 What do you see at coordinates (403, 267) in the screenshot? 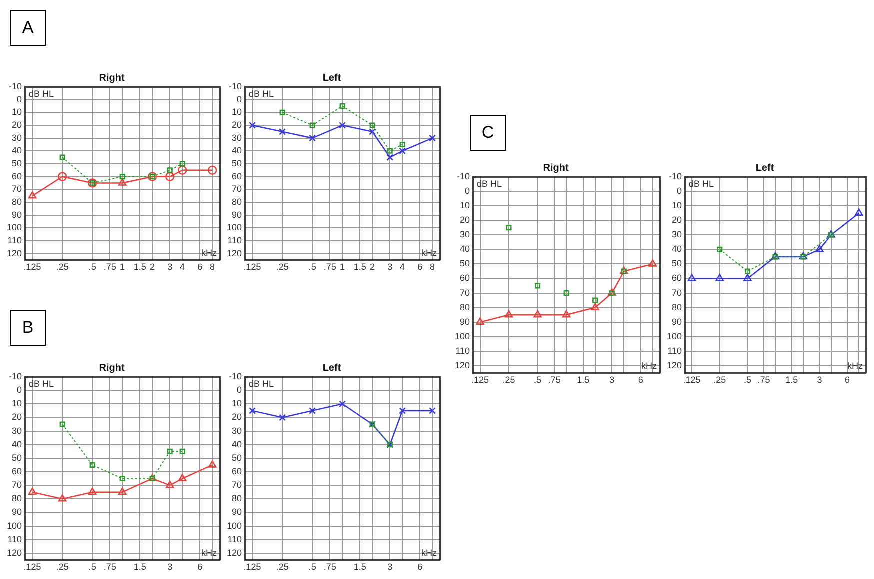
I see `x-tick-label: 4` at bounding box center [403, 267].